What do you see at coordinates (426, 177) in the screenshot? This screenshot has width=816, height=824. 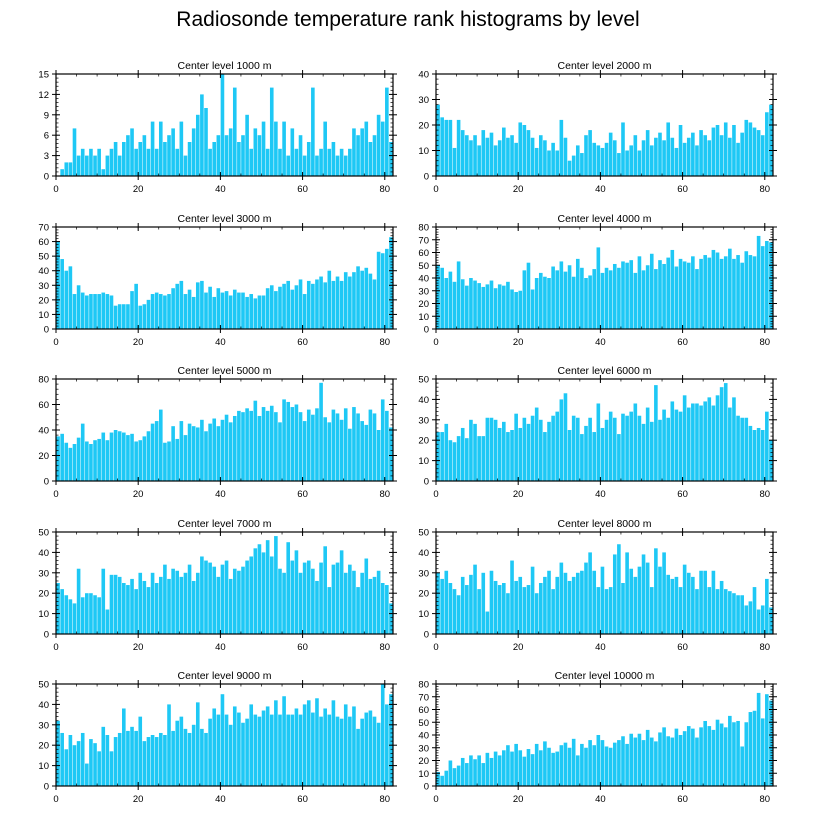 I see `panel-2-ytick-label: 0` at bounding box center [426, 177].